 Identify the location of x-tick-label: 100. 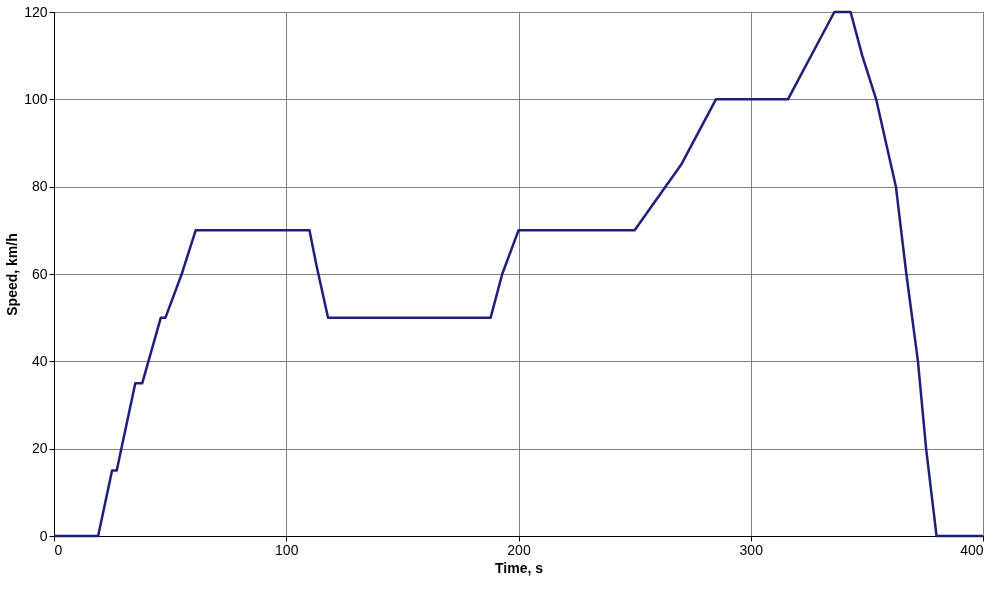
(287, 549).